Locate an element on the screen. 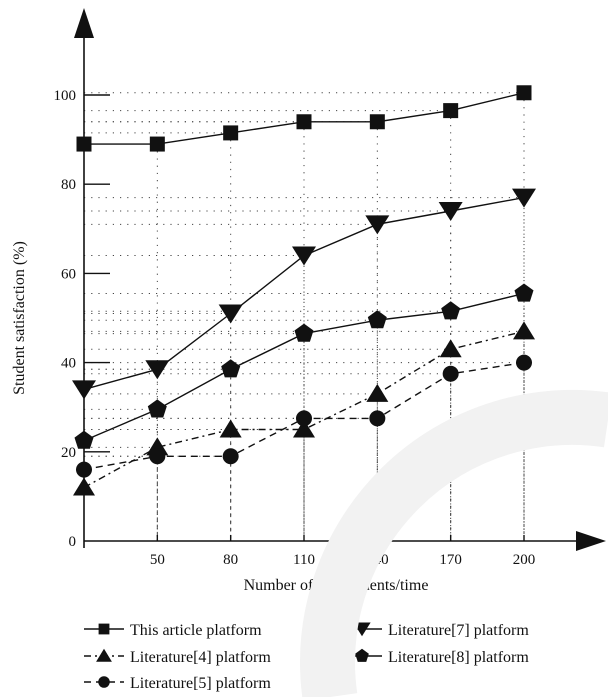 This screenshot has height=697, width=608. y-tick-label: 20 is located at coordinates (68, 453).